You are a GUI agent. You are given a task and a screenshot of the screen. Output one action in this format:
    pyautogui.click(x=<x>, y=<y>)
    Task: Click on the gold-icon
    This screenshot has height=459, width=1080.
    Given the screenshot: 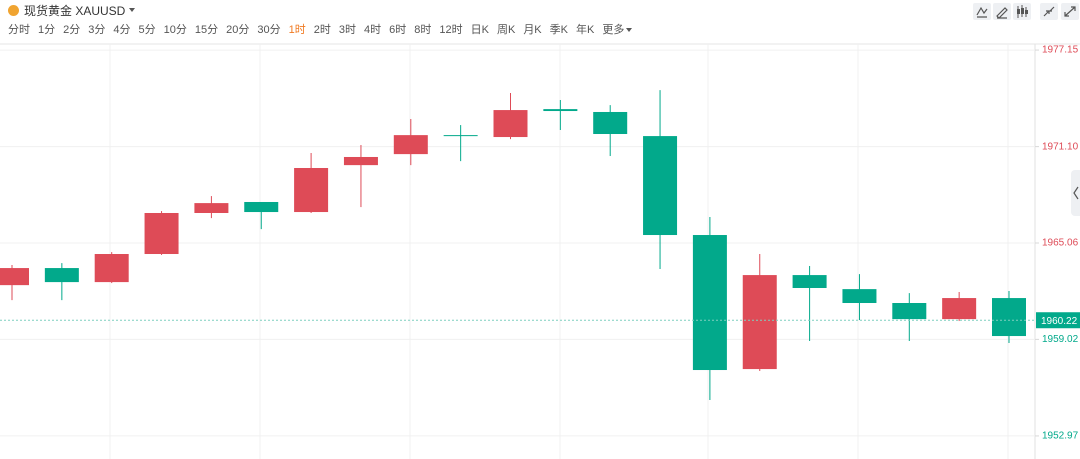 What is the action you would take?
    pyautogui.click(x=13, y=10)
    